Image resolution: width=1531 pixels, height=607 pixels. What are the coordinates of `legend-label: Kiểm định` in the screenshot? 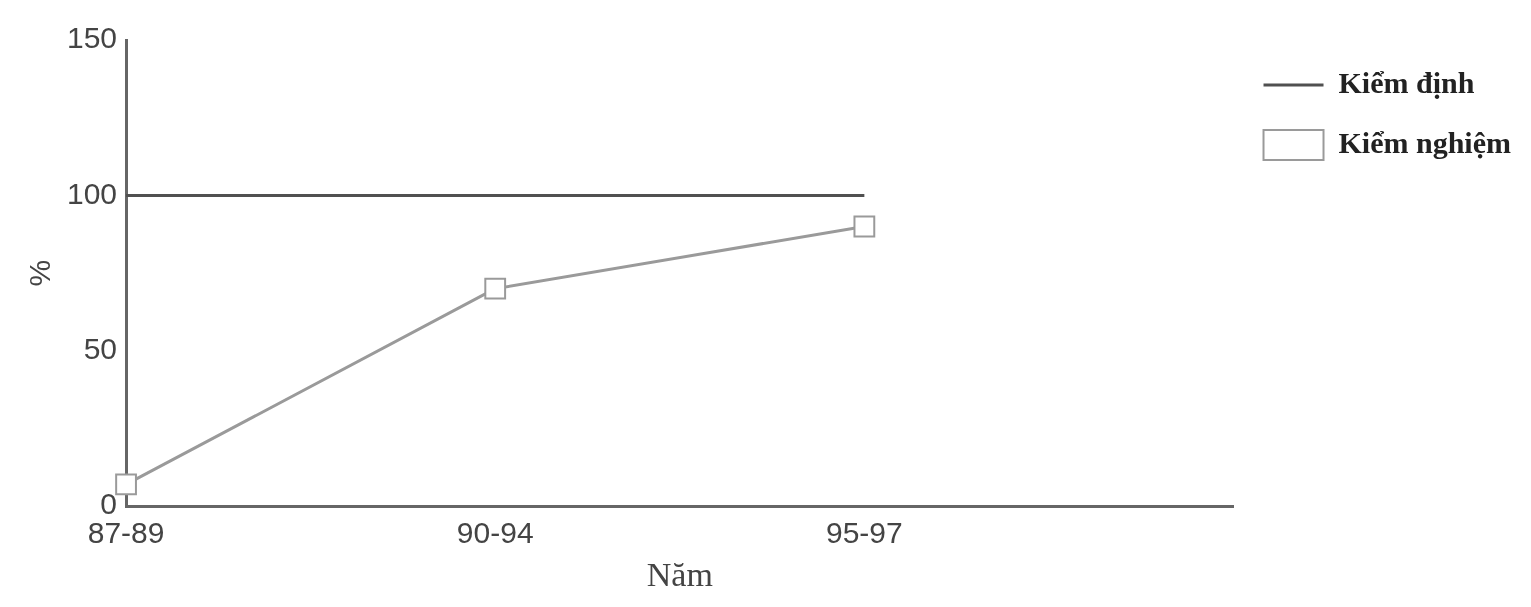 It's located at (1406, 82).